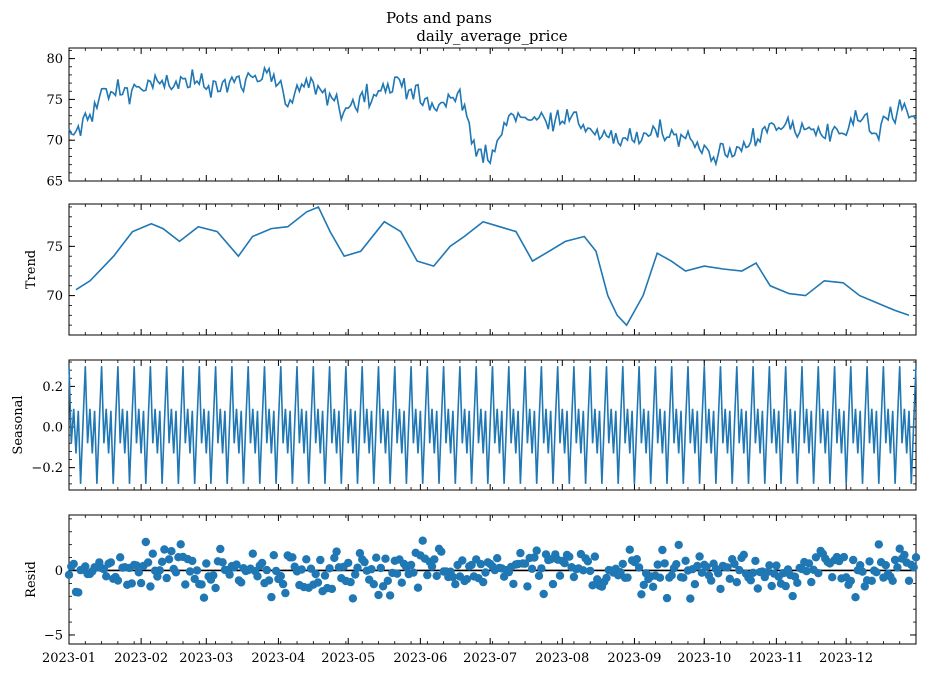 This screenshot has height=675, width=926. Describe the element at coordinates (69, 658) in the screenshot. I see `xtick-label: 2023-01` at that location.